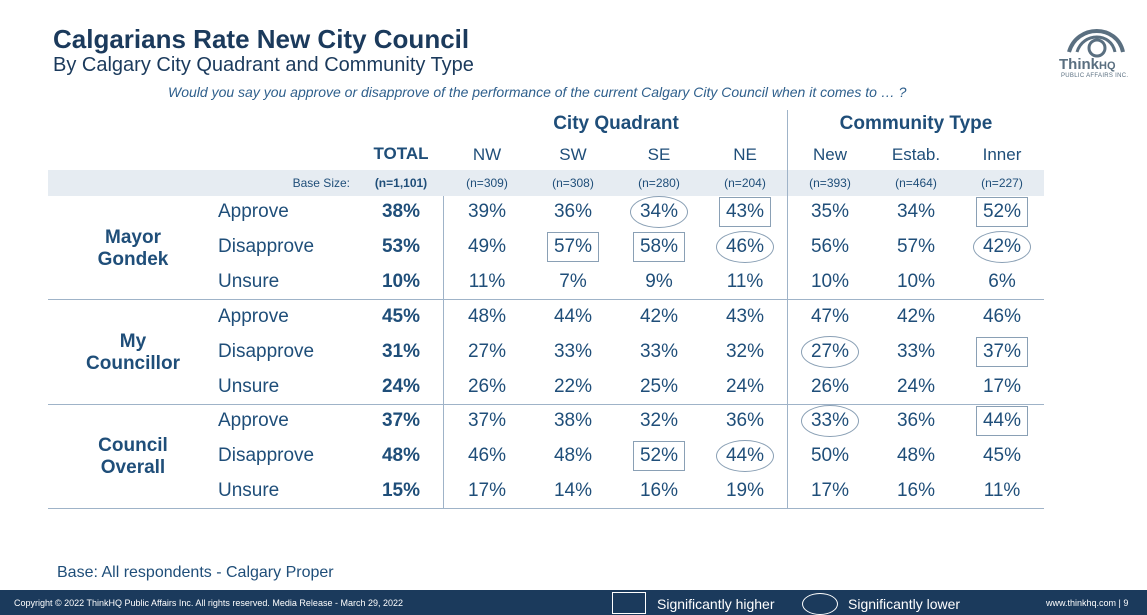 This screenshot has height=615, width=1147. I want to click on column-header-ne: NE, so click(745, 154).